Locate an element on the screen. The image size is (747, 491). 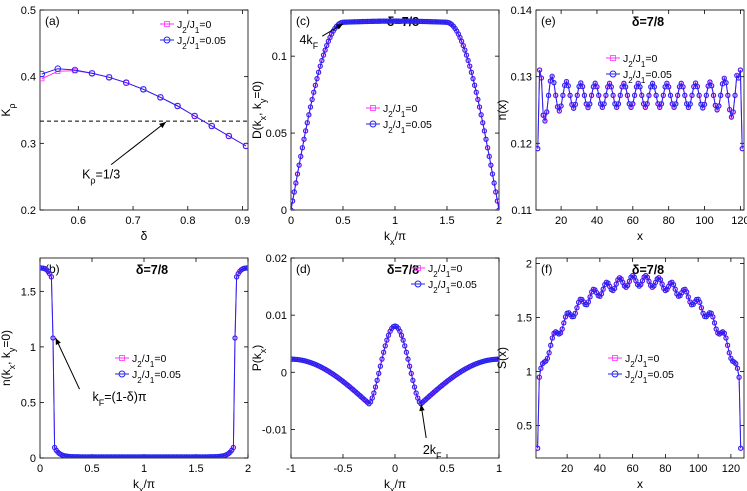
plot-frame is located at coordinates (640, 358).